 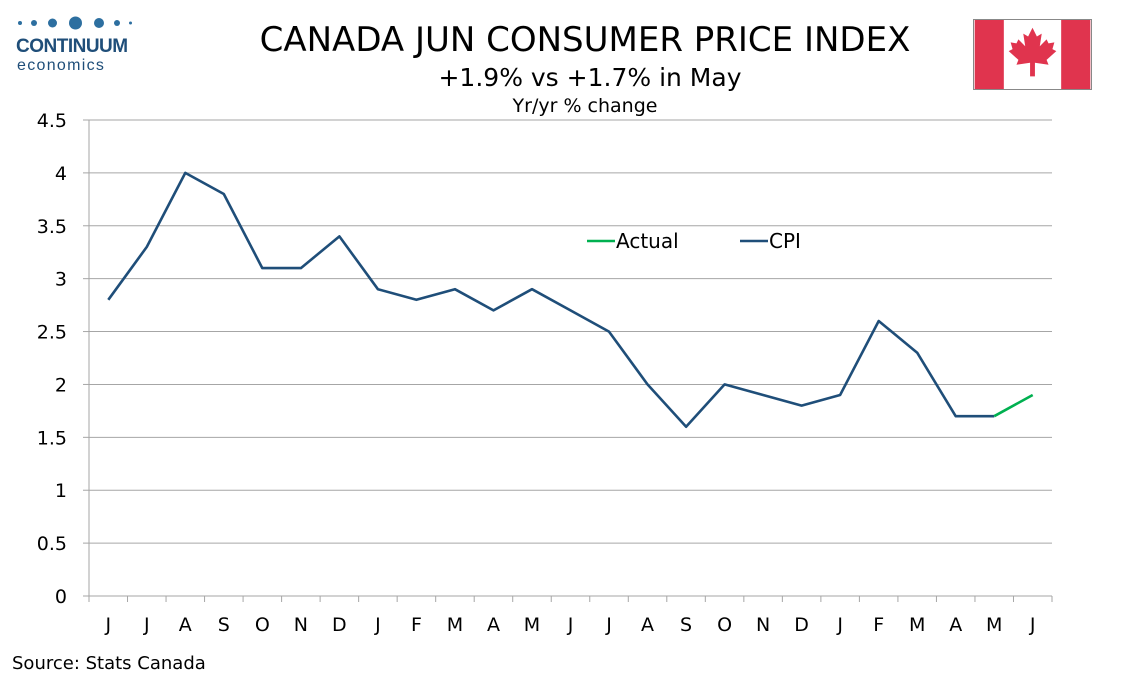 I want to click on y-tick-label: 3, so click(x=61, y=280).